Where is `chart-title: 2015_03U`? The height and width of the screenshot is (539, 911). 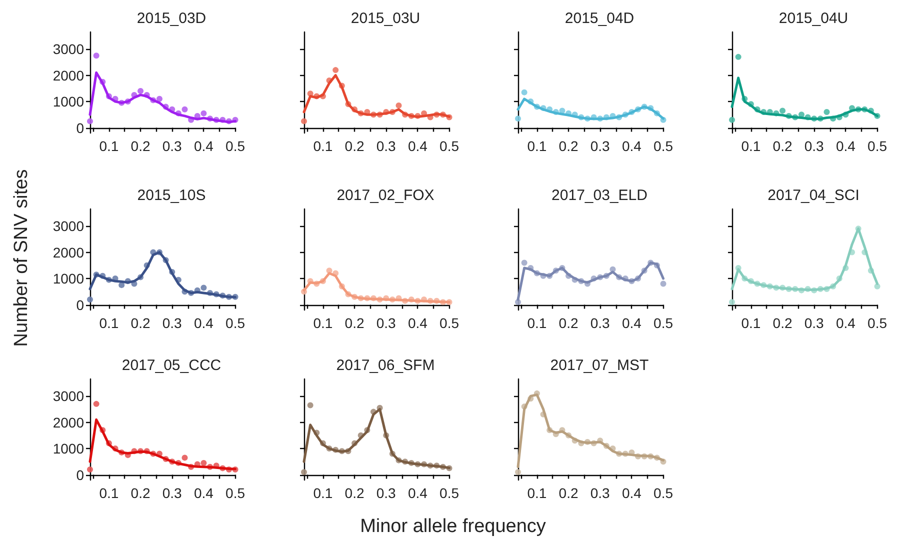 chart-title: 2015_03U is located at coordinates (385, 18).